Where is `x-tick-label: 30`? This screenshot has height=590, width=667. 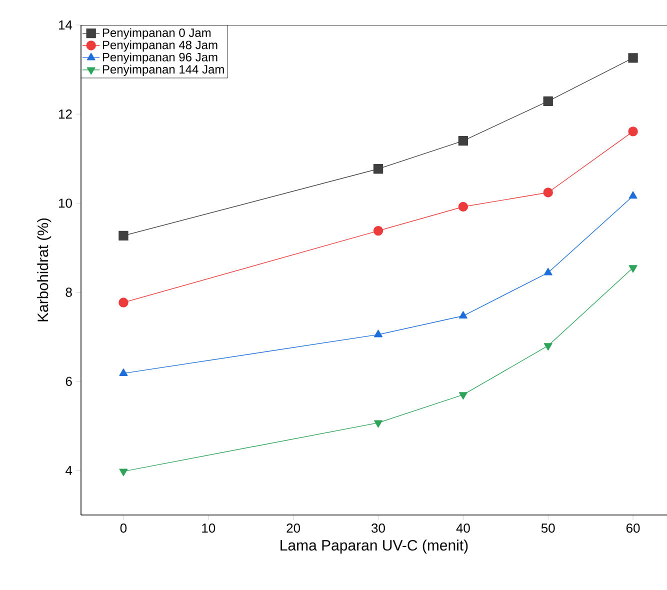
x-tick-label: 30 is located at coordinates (378, 528).